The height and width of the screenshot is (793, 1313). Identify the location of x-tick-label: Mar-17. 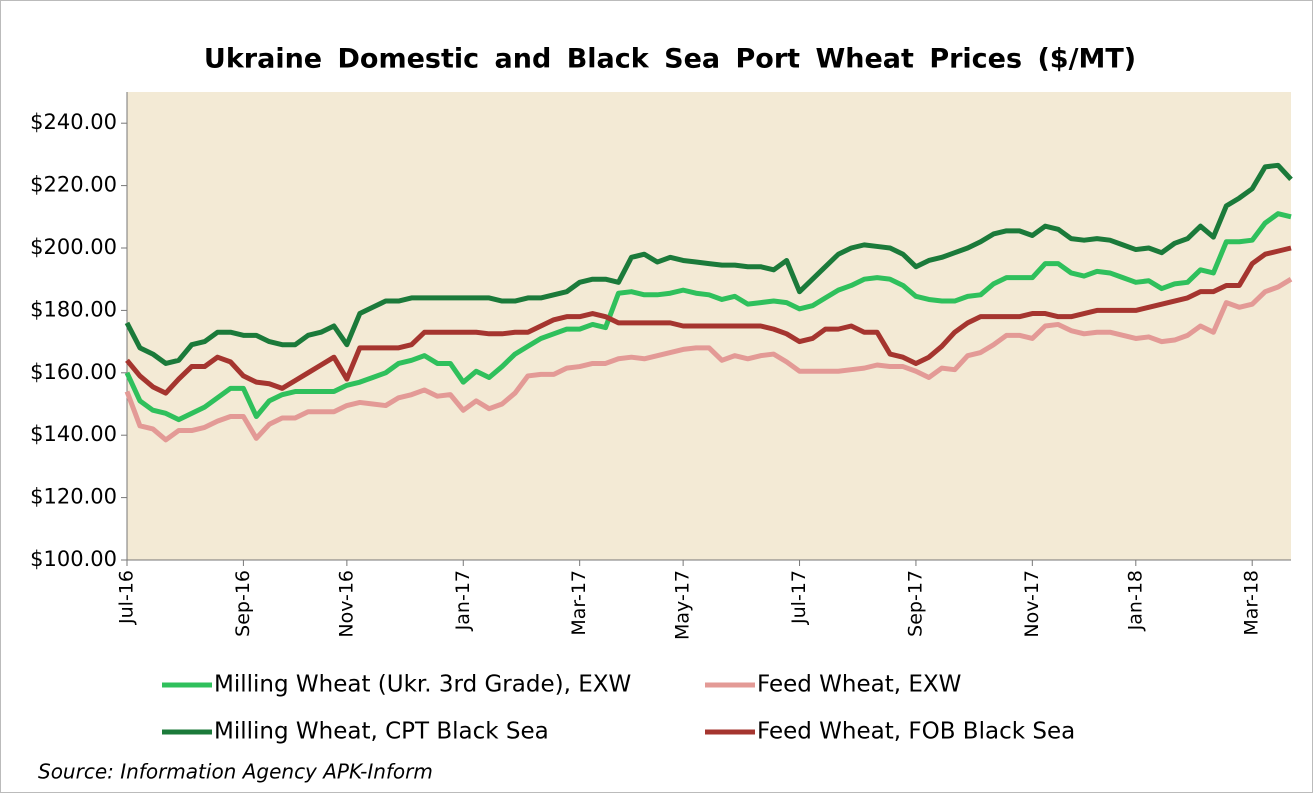
(579, 603).